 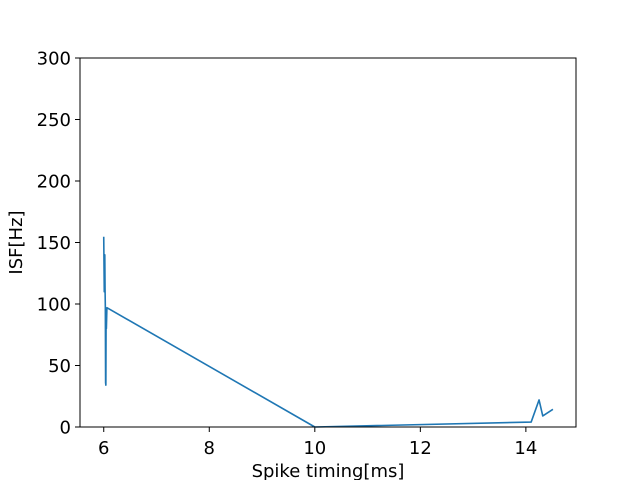 I want to click on x-tick-label: 8, so click(x=209, y=448).